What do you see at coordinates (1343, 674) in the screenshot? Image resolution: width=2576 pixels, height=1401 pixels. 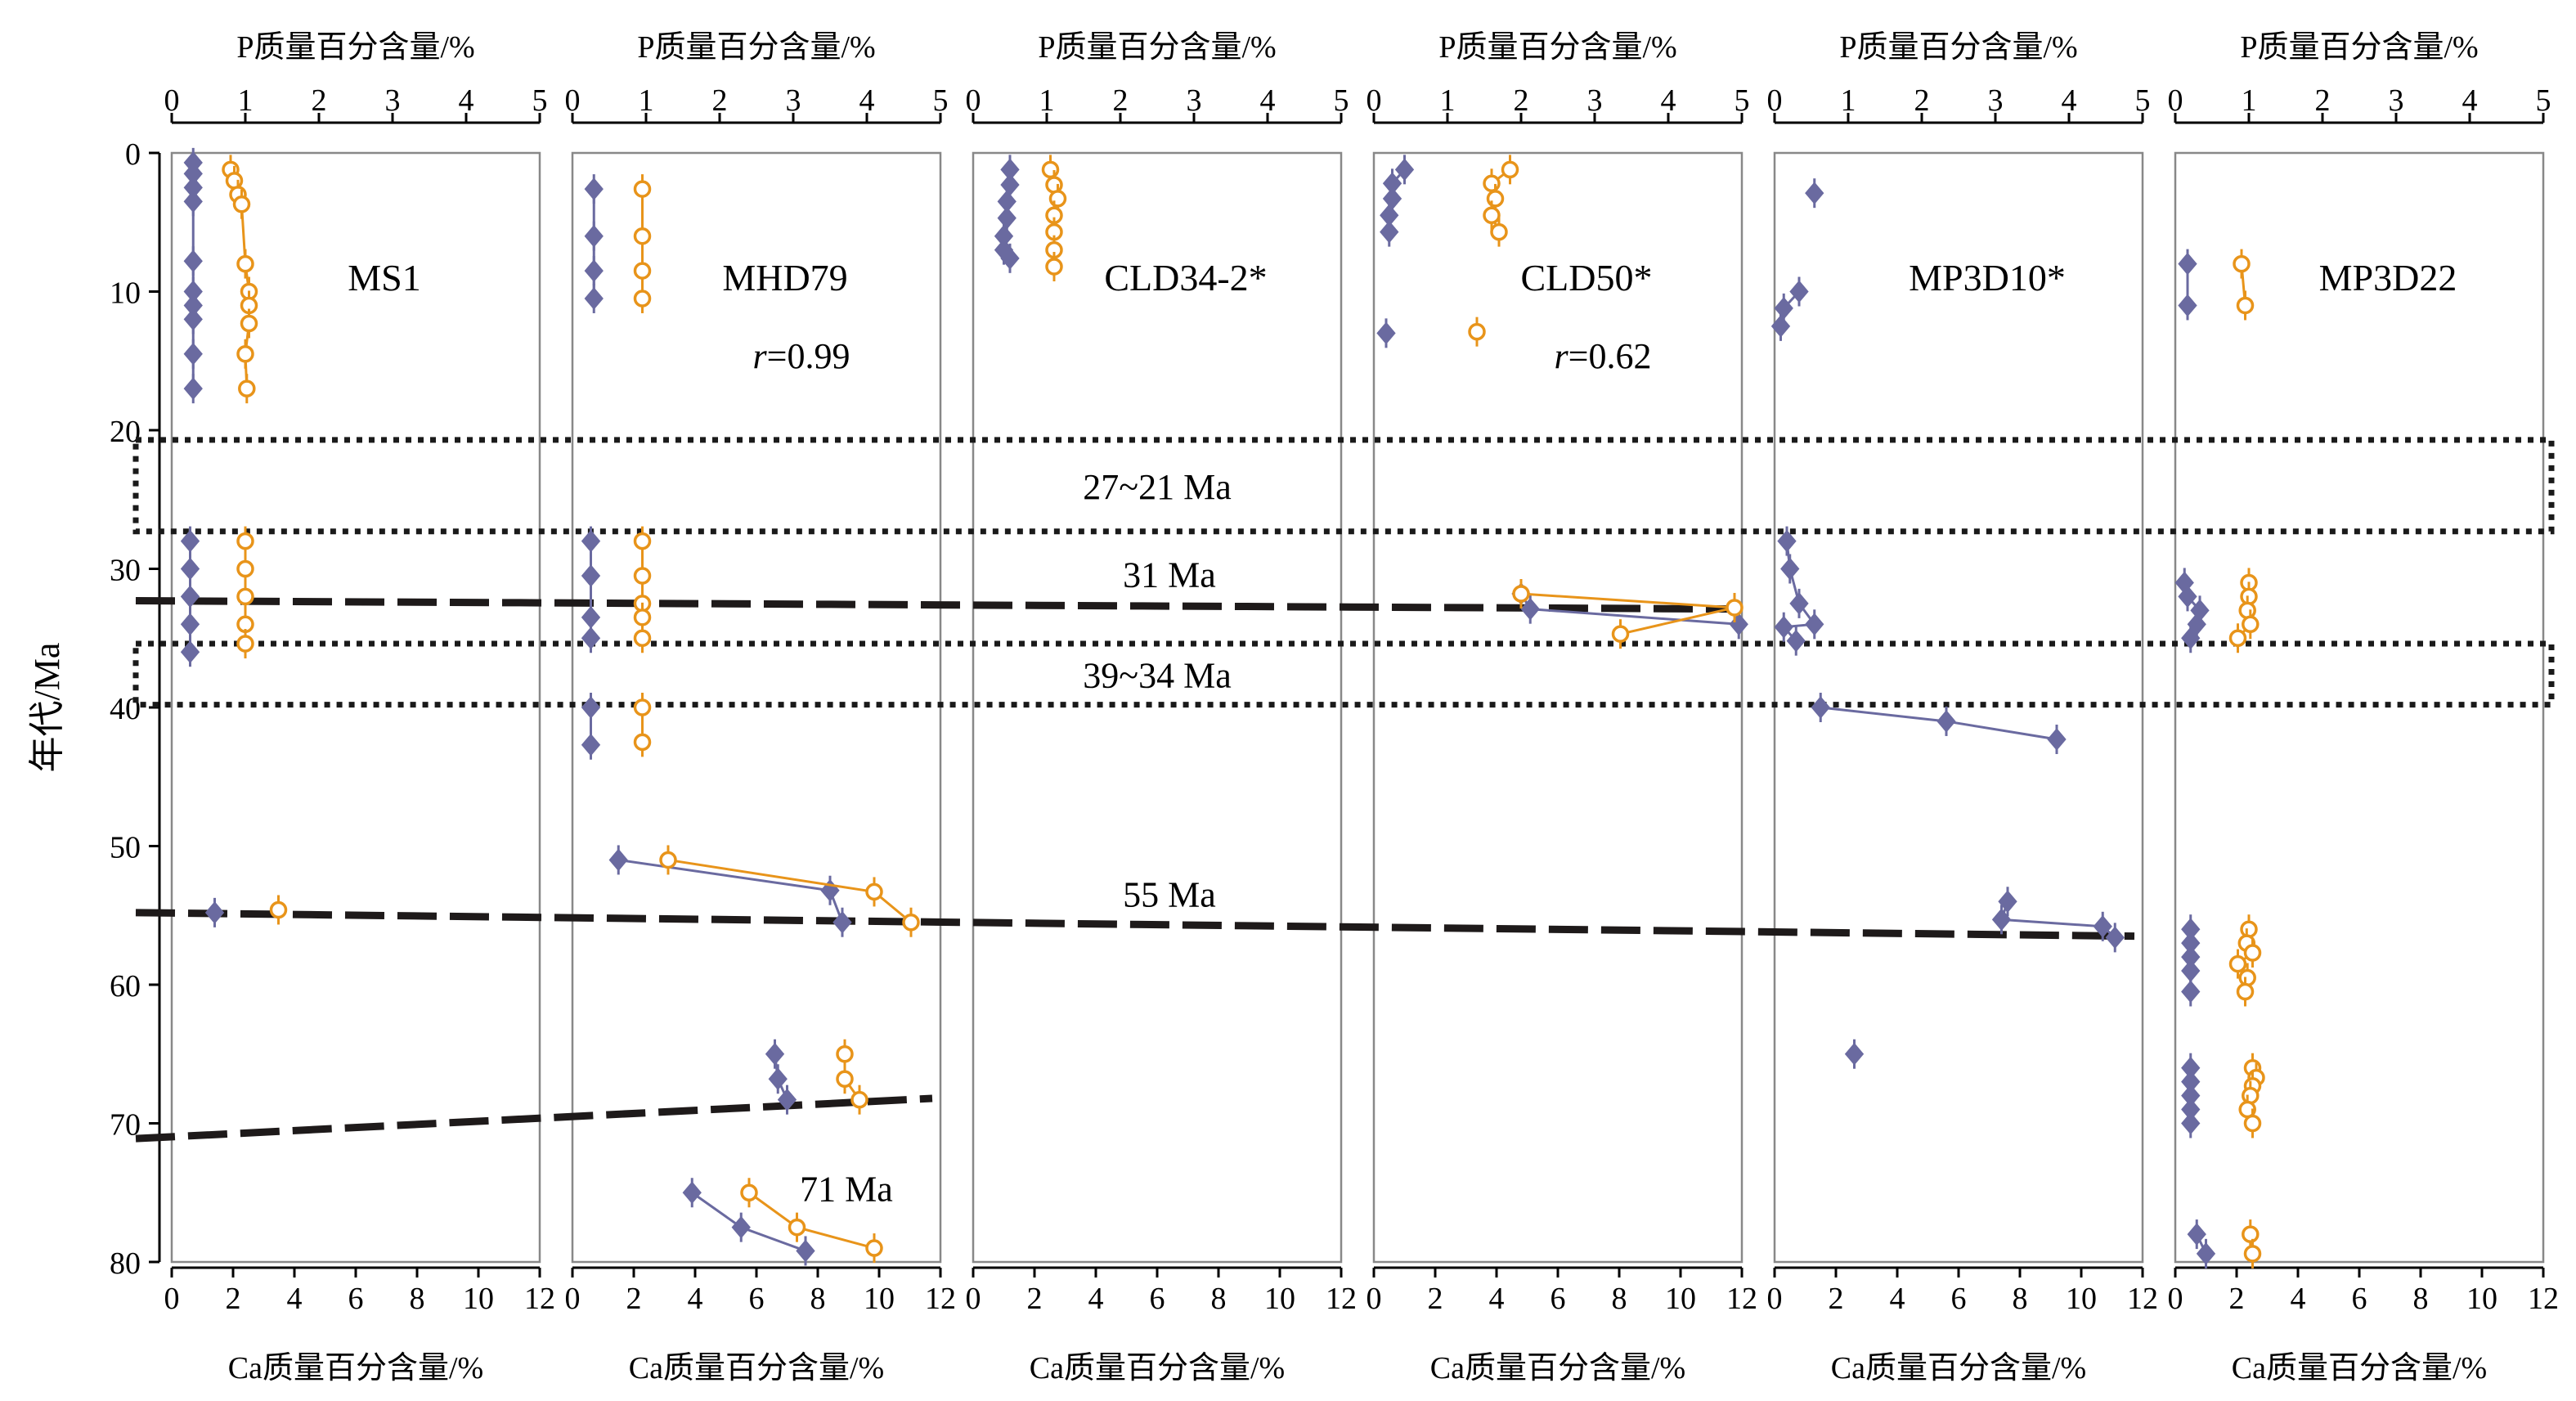 I see `age-band` at bounding box center [1343, 674].